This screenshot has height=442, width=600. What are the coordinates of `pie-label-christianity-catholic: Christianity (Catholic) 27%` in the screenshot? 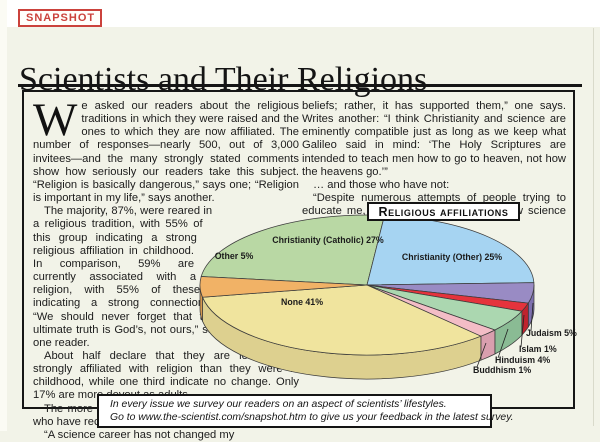 It's located at (328, 240).